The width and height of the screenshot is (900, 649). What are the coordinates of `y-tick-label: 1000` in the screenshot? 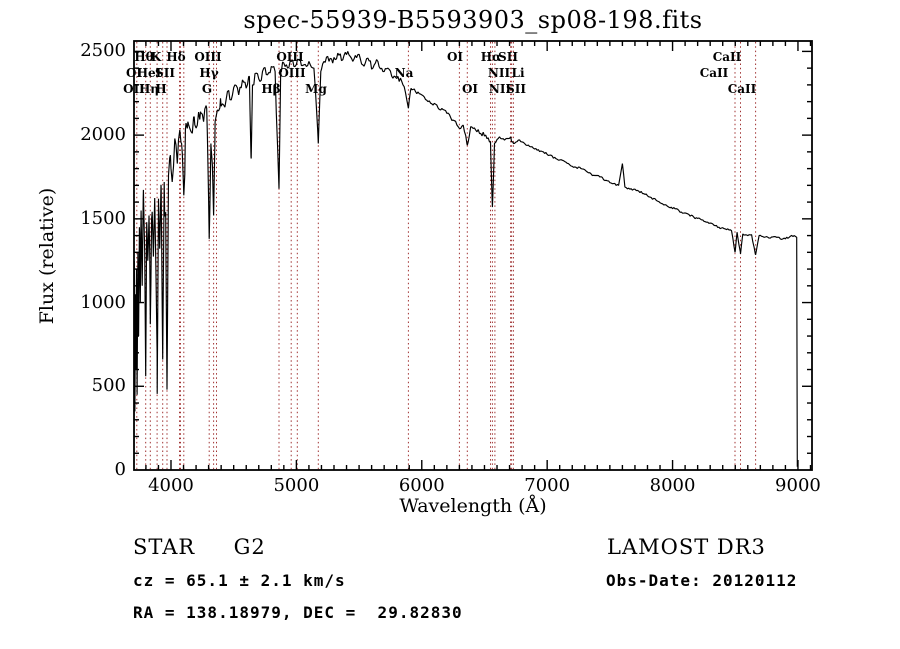 It's located at (103, 302).